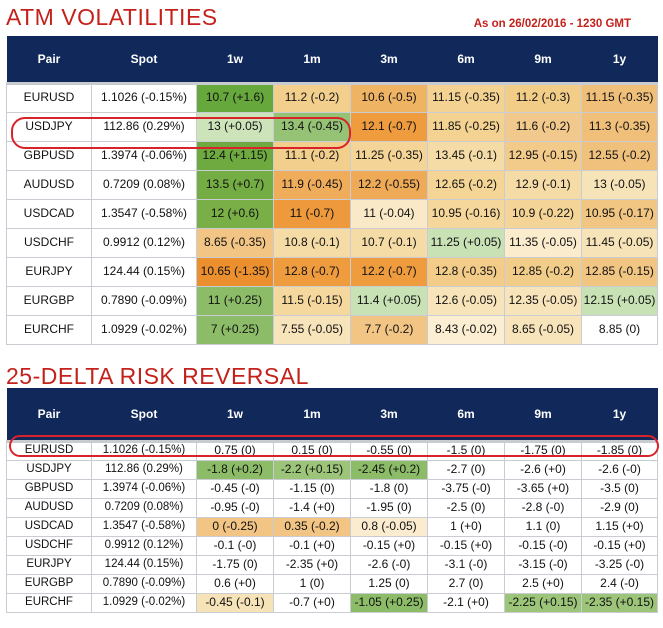  I want to click on value-cell: -1.8 (0), so click(389, 488).